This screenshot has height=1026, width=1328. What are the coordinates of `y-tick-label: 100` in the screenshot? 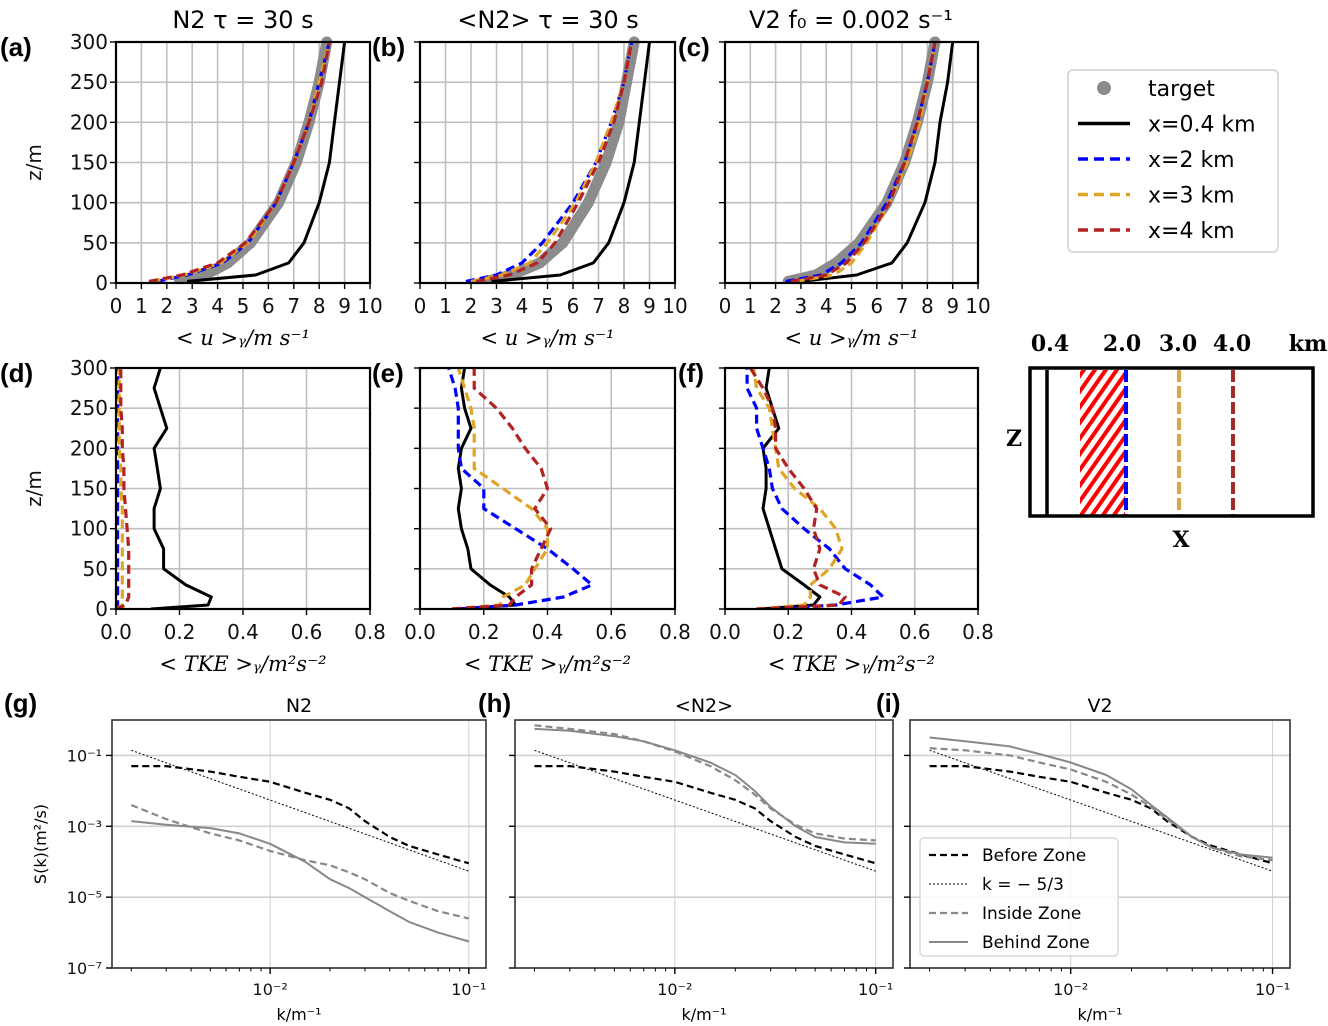 It's located at (89, 529).